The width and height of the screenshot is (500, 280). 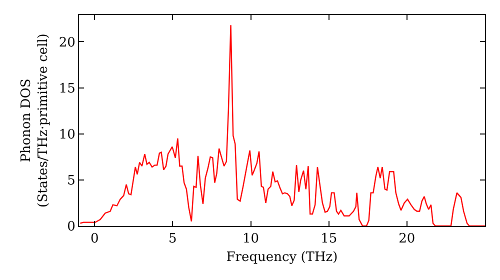 What do you see at coordinates (71, 227) in the screenshot?
I see `y-tick-label: 0` at bounding box center [71, 227].